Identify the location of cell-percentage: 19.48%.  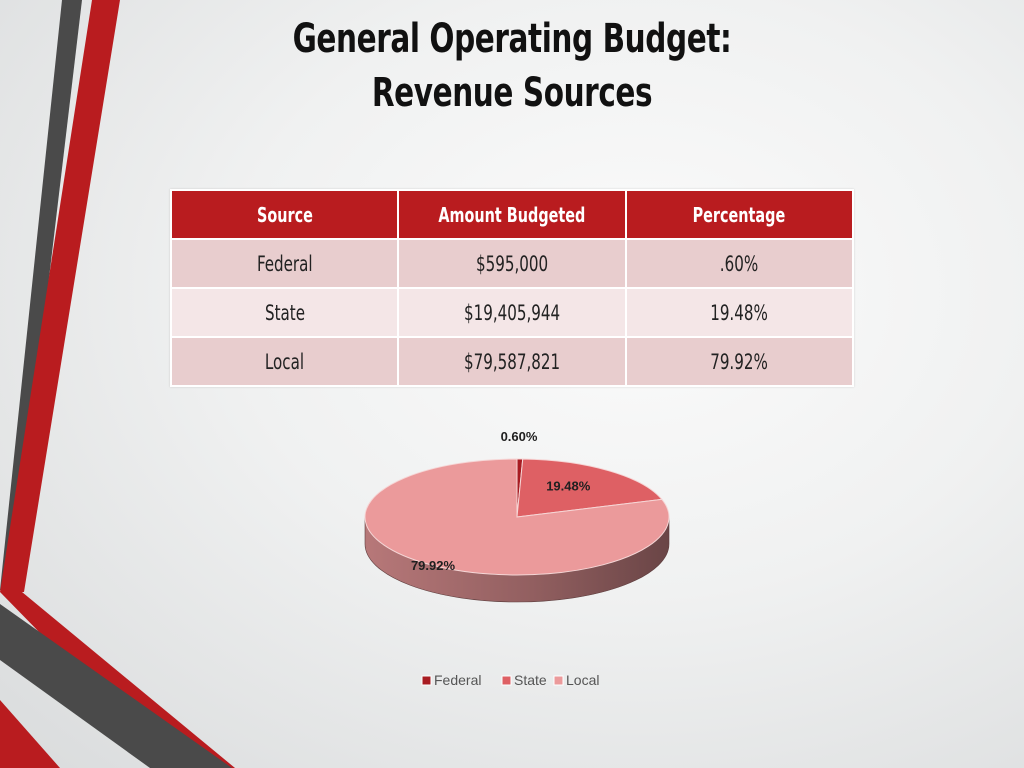
(739, 312).